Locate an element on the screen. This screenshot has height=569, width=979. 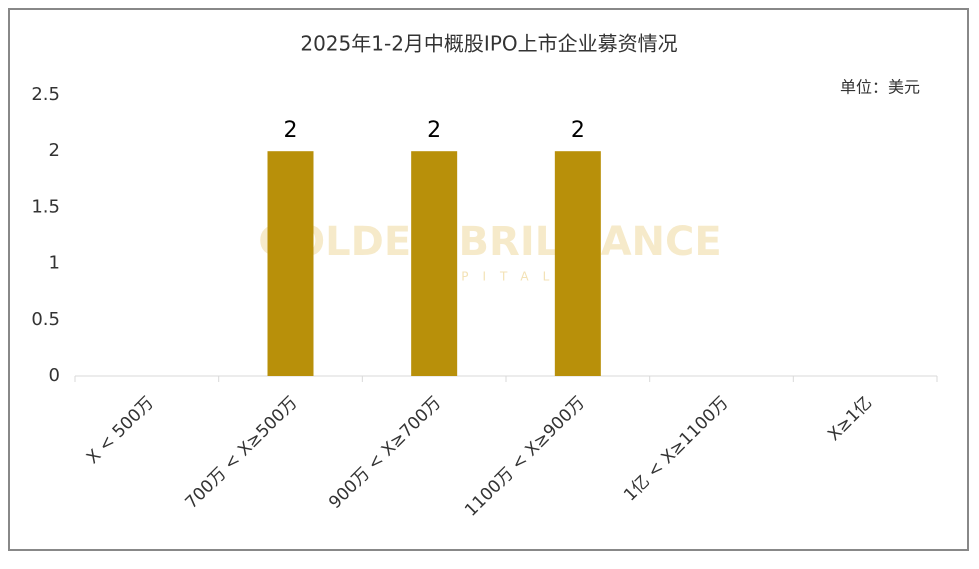
unit-label: 单位：美元 is located at coordinates (880, 87).